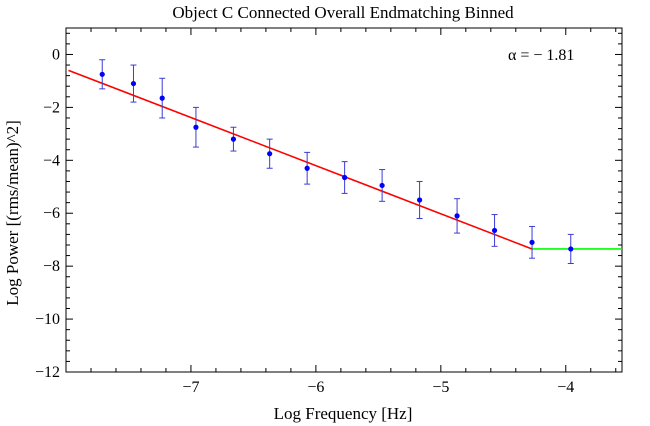 The width and height of the screenshot is (650, 426). Describe the element at coordinates (315, 387) in the screenshot. I see `x-tick-label: −6` at that location.